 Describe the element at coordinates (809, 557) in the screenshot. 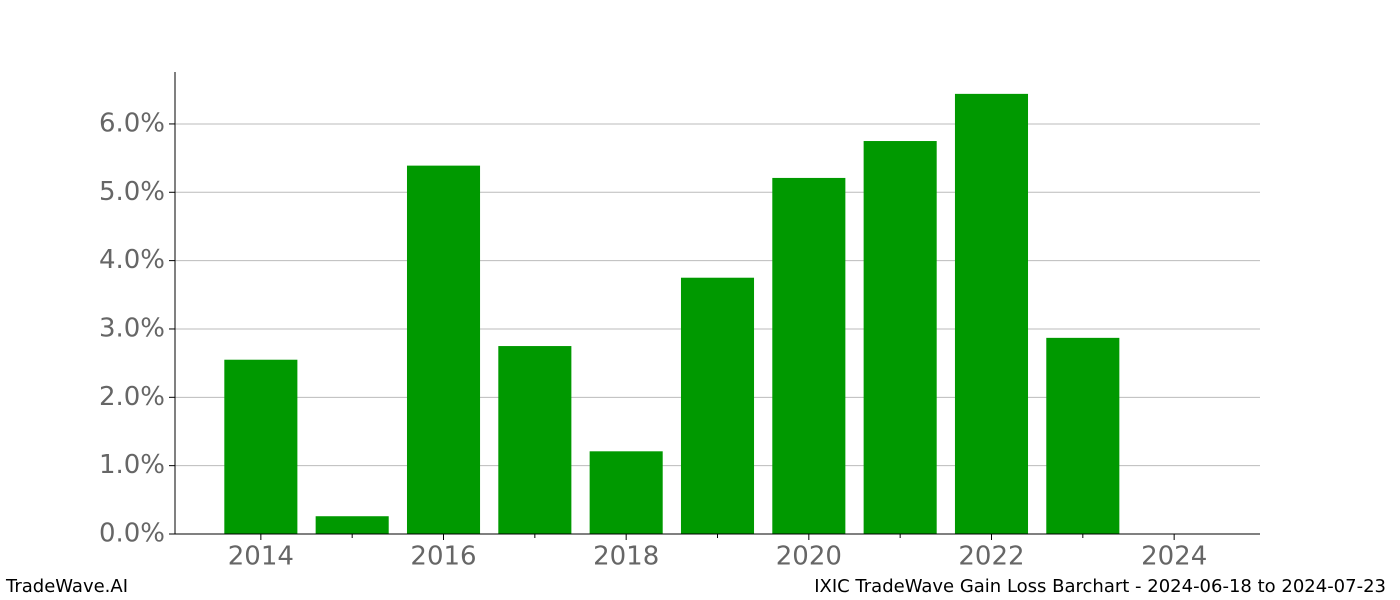

I see `x-tick-label: 2020` at that location.